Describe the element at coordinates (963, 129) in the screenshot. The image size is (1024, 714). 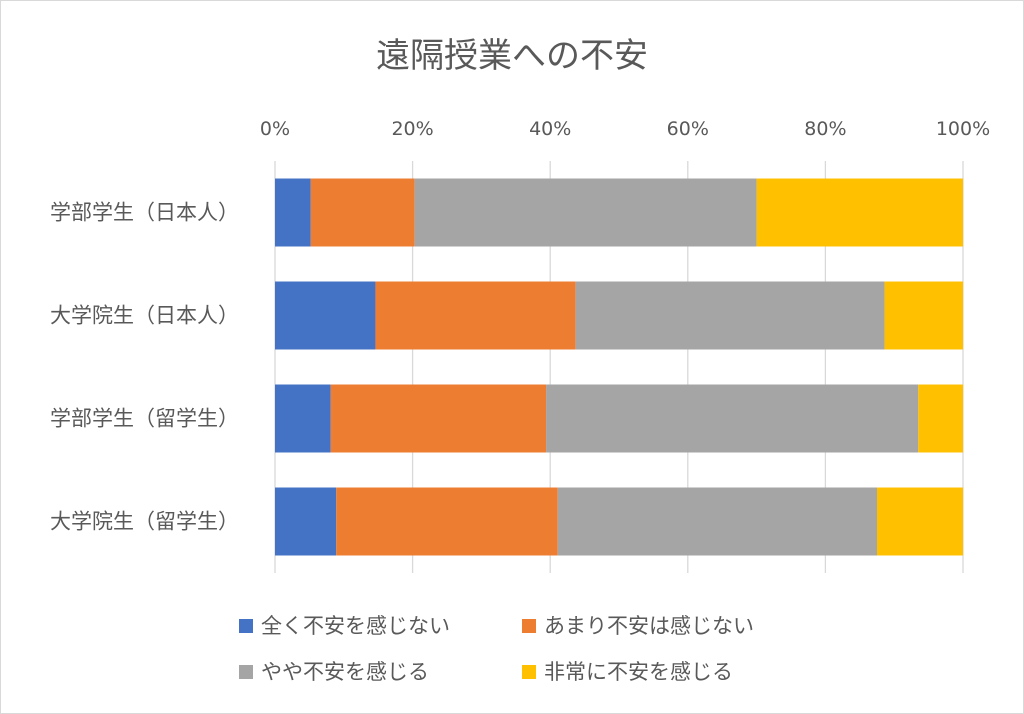
I see `x-tick-label: 100%` at that location.